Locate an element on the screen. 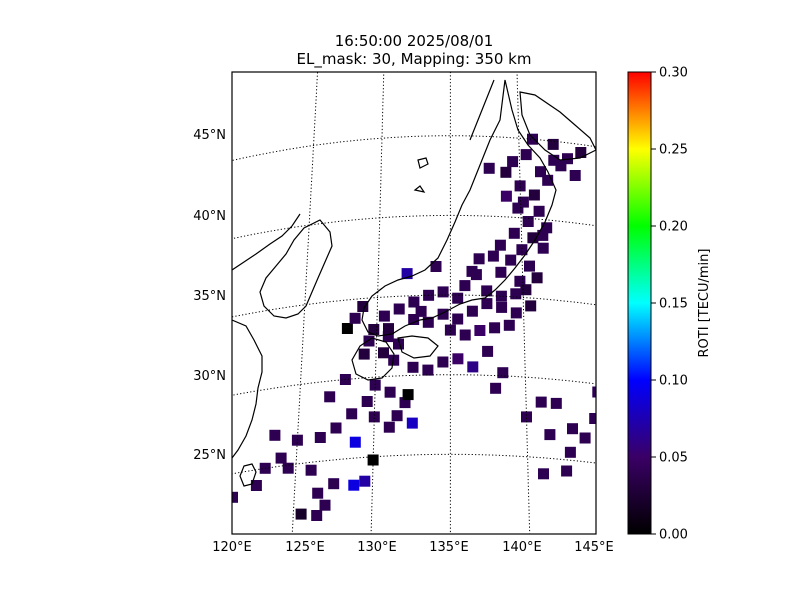  lon-label-145: 145°E is located at coordinates (594, 547).